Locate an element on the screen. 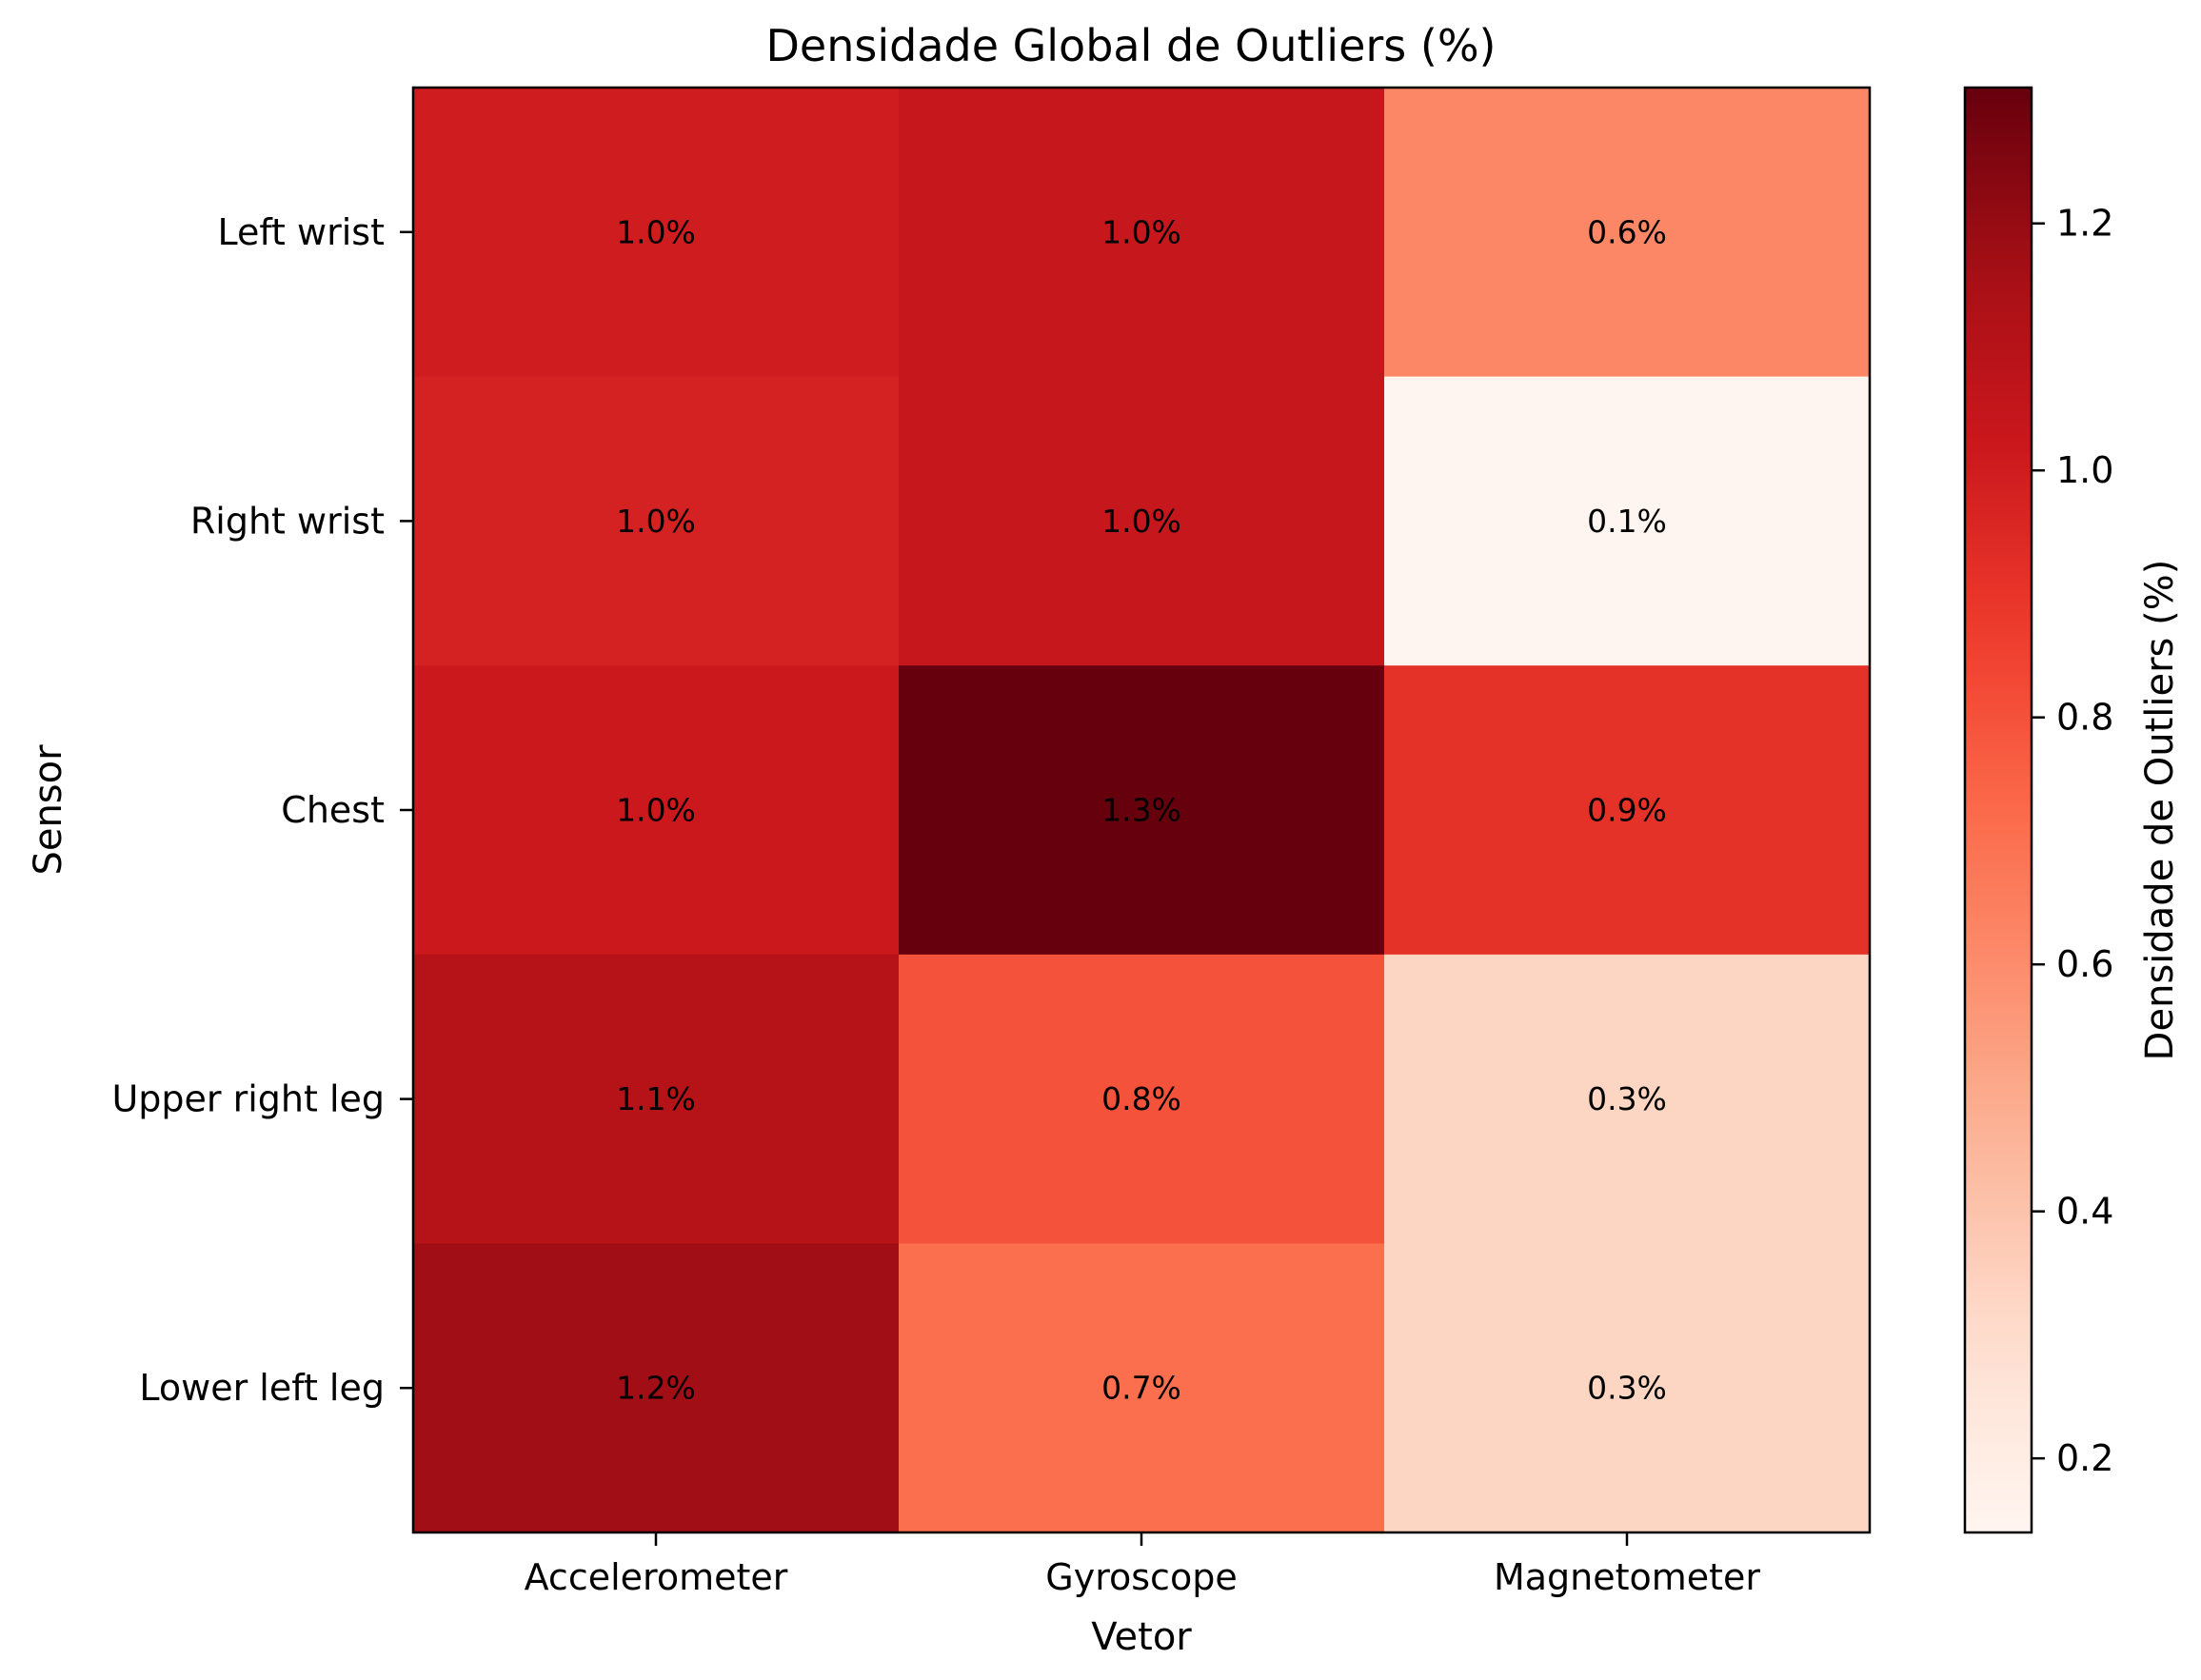  y-tick-label: Chest is located at coordinates (333, 810).